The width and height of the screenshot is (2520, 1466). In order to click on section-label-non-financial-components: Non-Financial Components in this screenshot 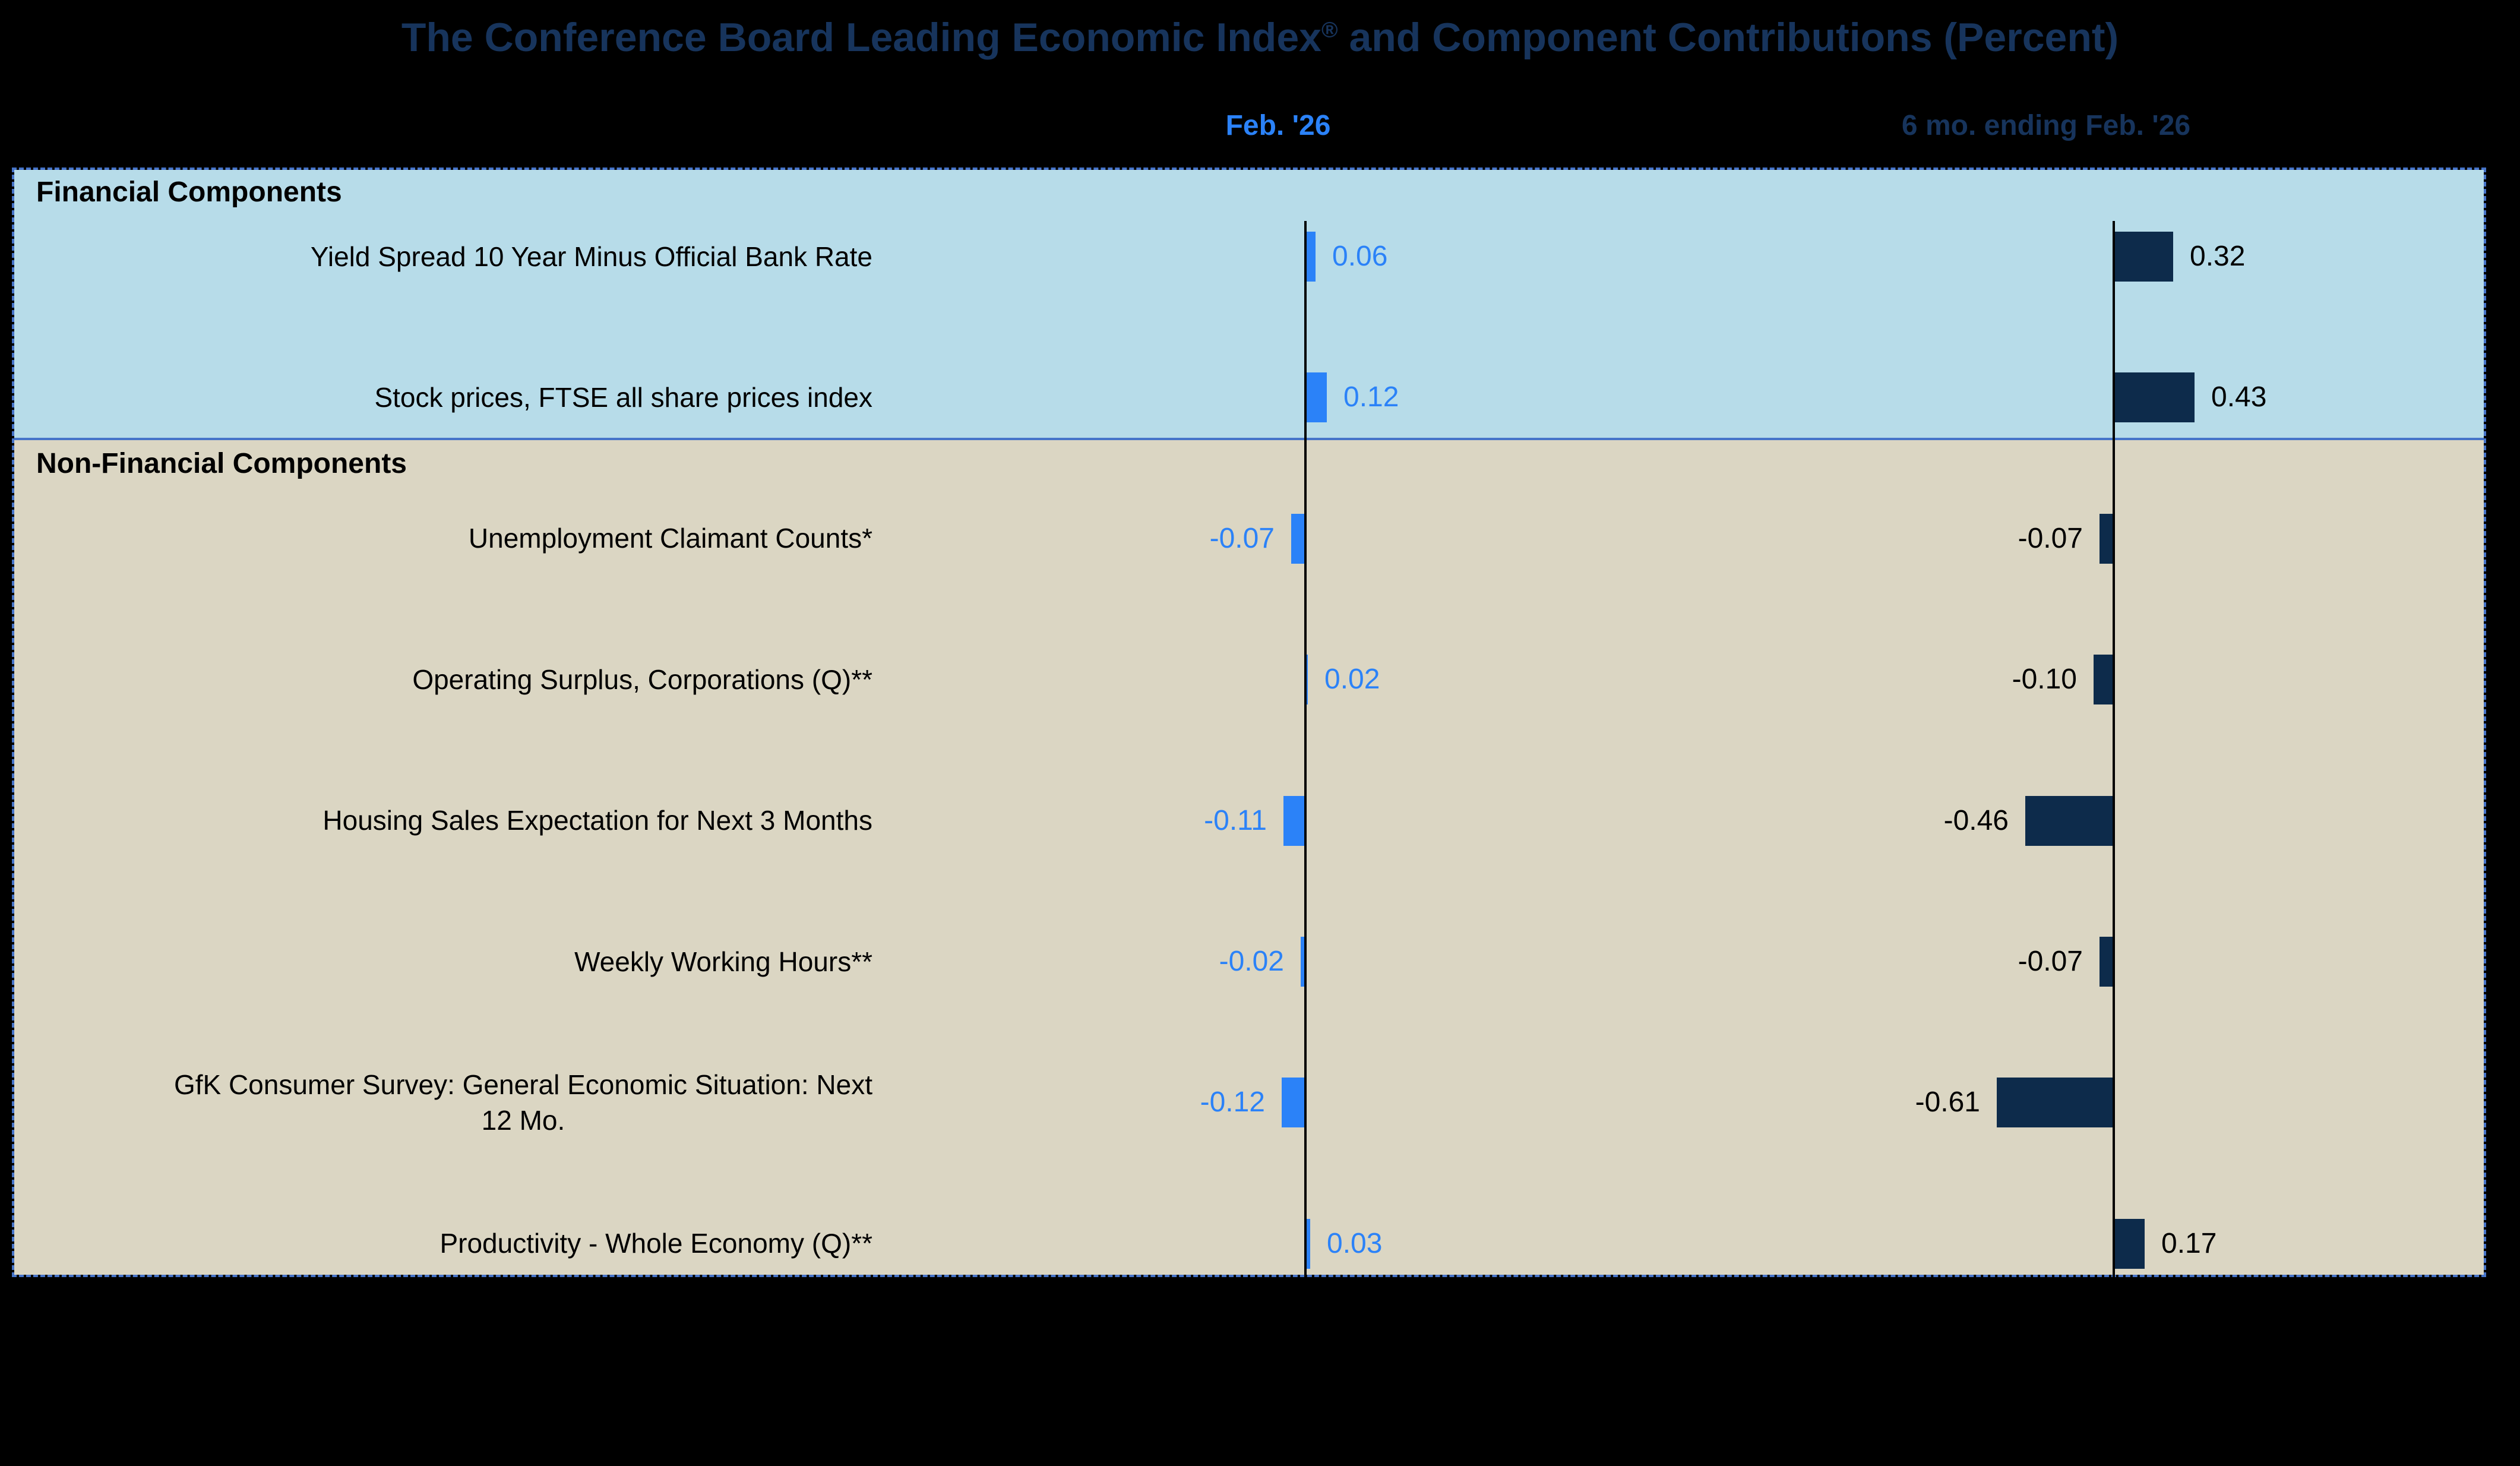, I will do `click(221, 463)`.